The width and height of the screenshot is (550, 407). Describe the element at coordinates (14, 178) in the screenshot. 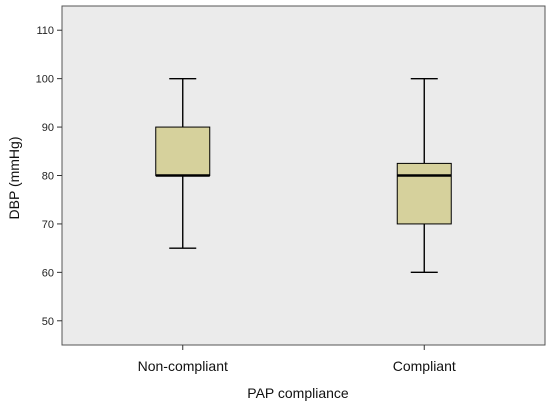

I see `y-axis-title: DBP (mmHg)` at that location.